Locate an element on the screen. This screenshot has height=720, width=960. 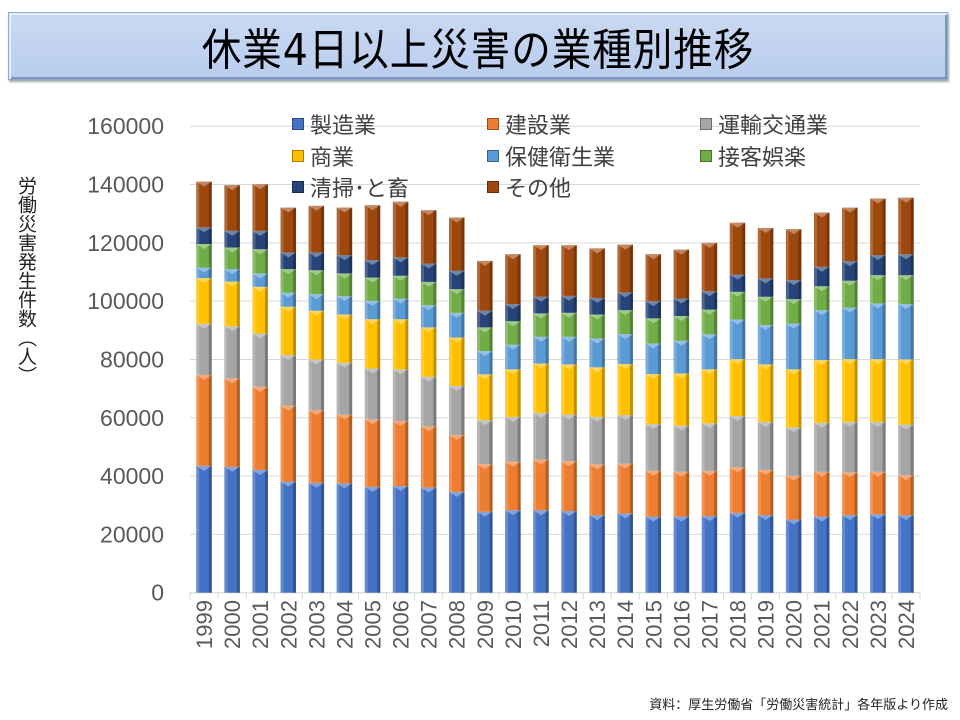
legend-item: 運輸交通業 is located at coordinates (764, 124).